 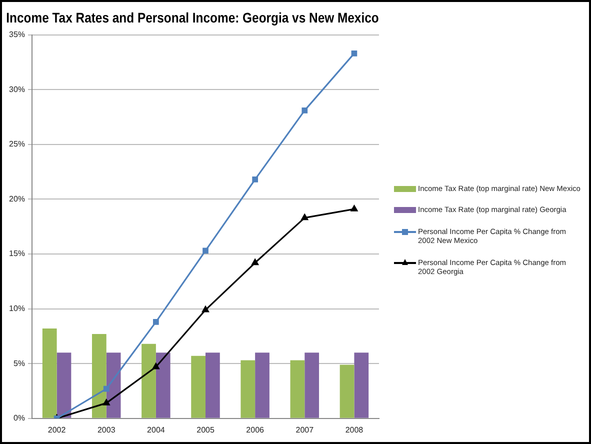 What do you see at coordinates (17, 199) in the screenshot?
I see `y-tick-label: 20%` at bounding box center [17, 199].